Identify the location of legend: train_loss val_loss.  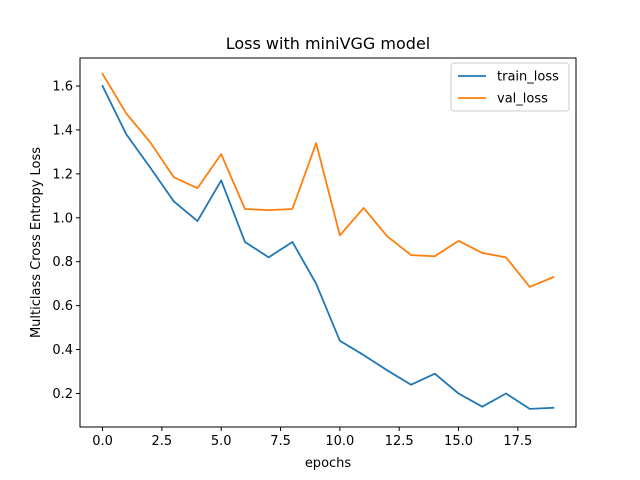
(510, 87).